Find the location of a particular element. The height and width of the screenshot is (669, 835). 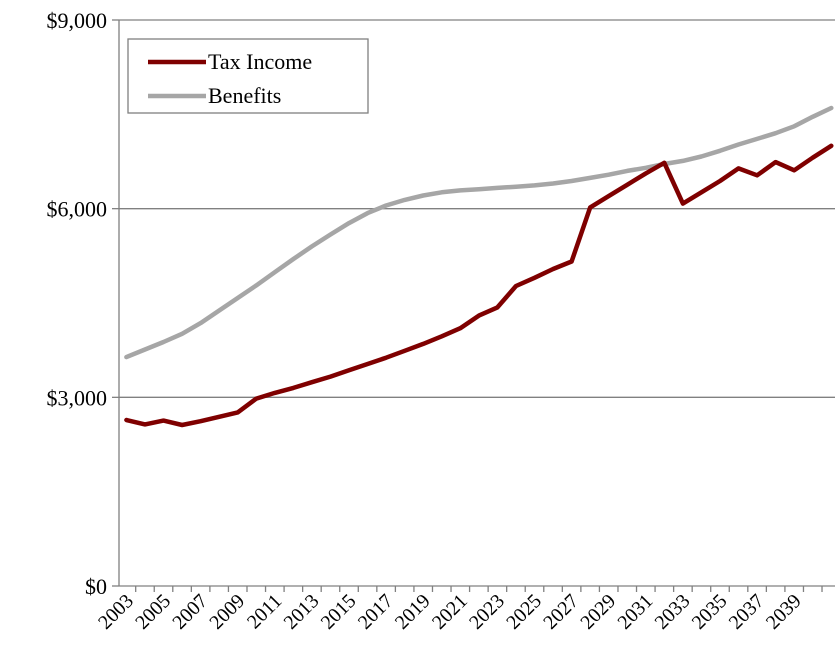

y-tick-label: $6,000 is located at coordinates (77, 209).